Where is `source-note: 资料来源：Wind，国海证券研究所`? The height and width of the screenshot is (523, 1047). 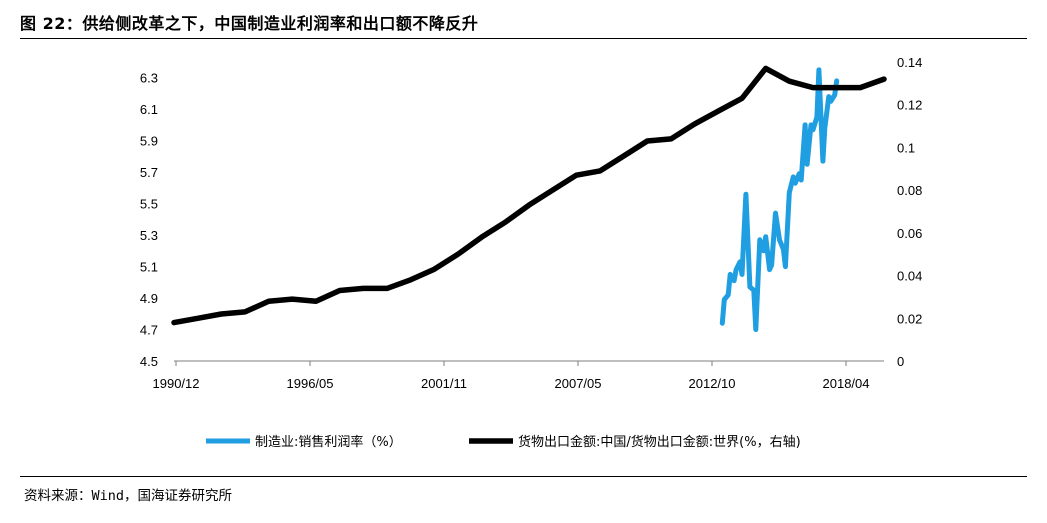
source-note: 资料来源：Wind，国海证券研究所 is located at coordinates (128, 496).